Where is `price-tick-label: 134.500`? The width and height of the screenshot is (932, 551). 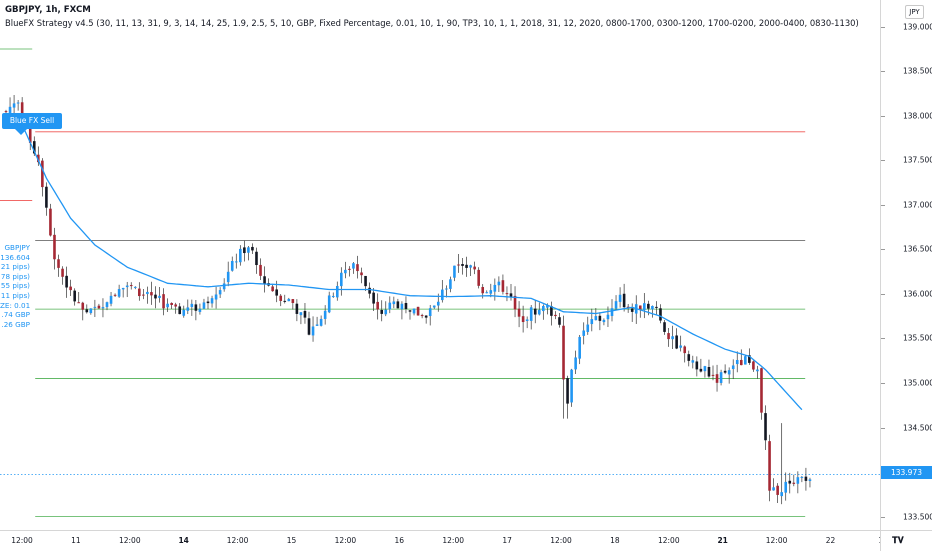
price-tick-label: 134.500 is located at coordinates (917, 428).